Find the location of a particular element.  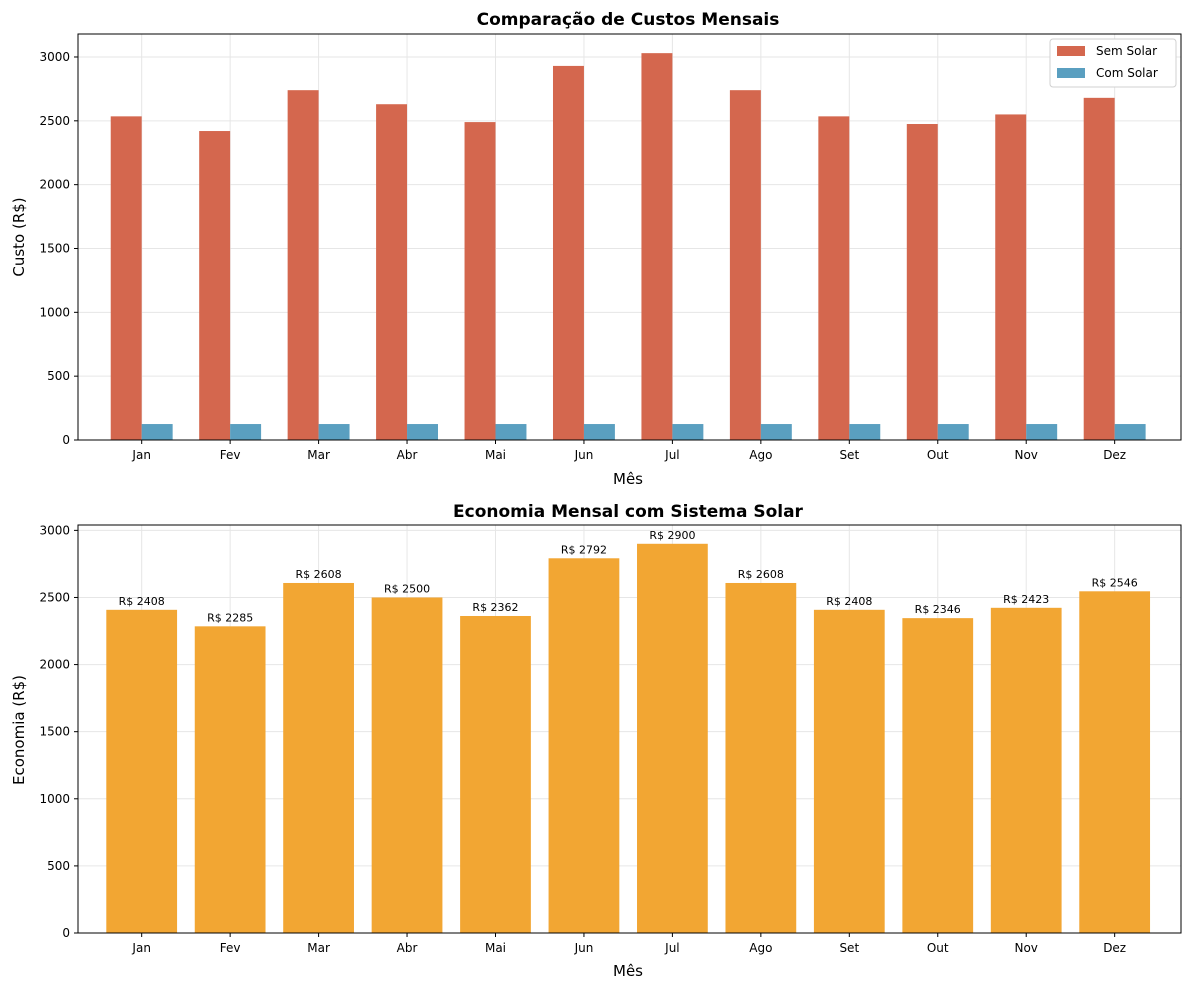

chart2-ylabel: Economia (R$) is located at coordinates (19, 730).